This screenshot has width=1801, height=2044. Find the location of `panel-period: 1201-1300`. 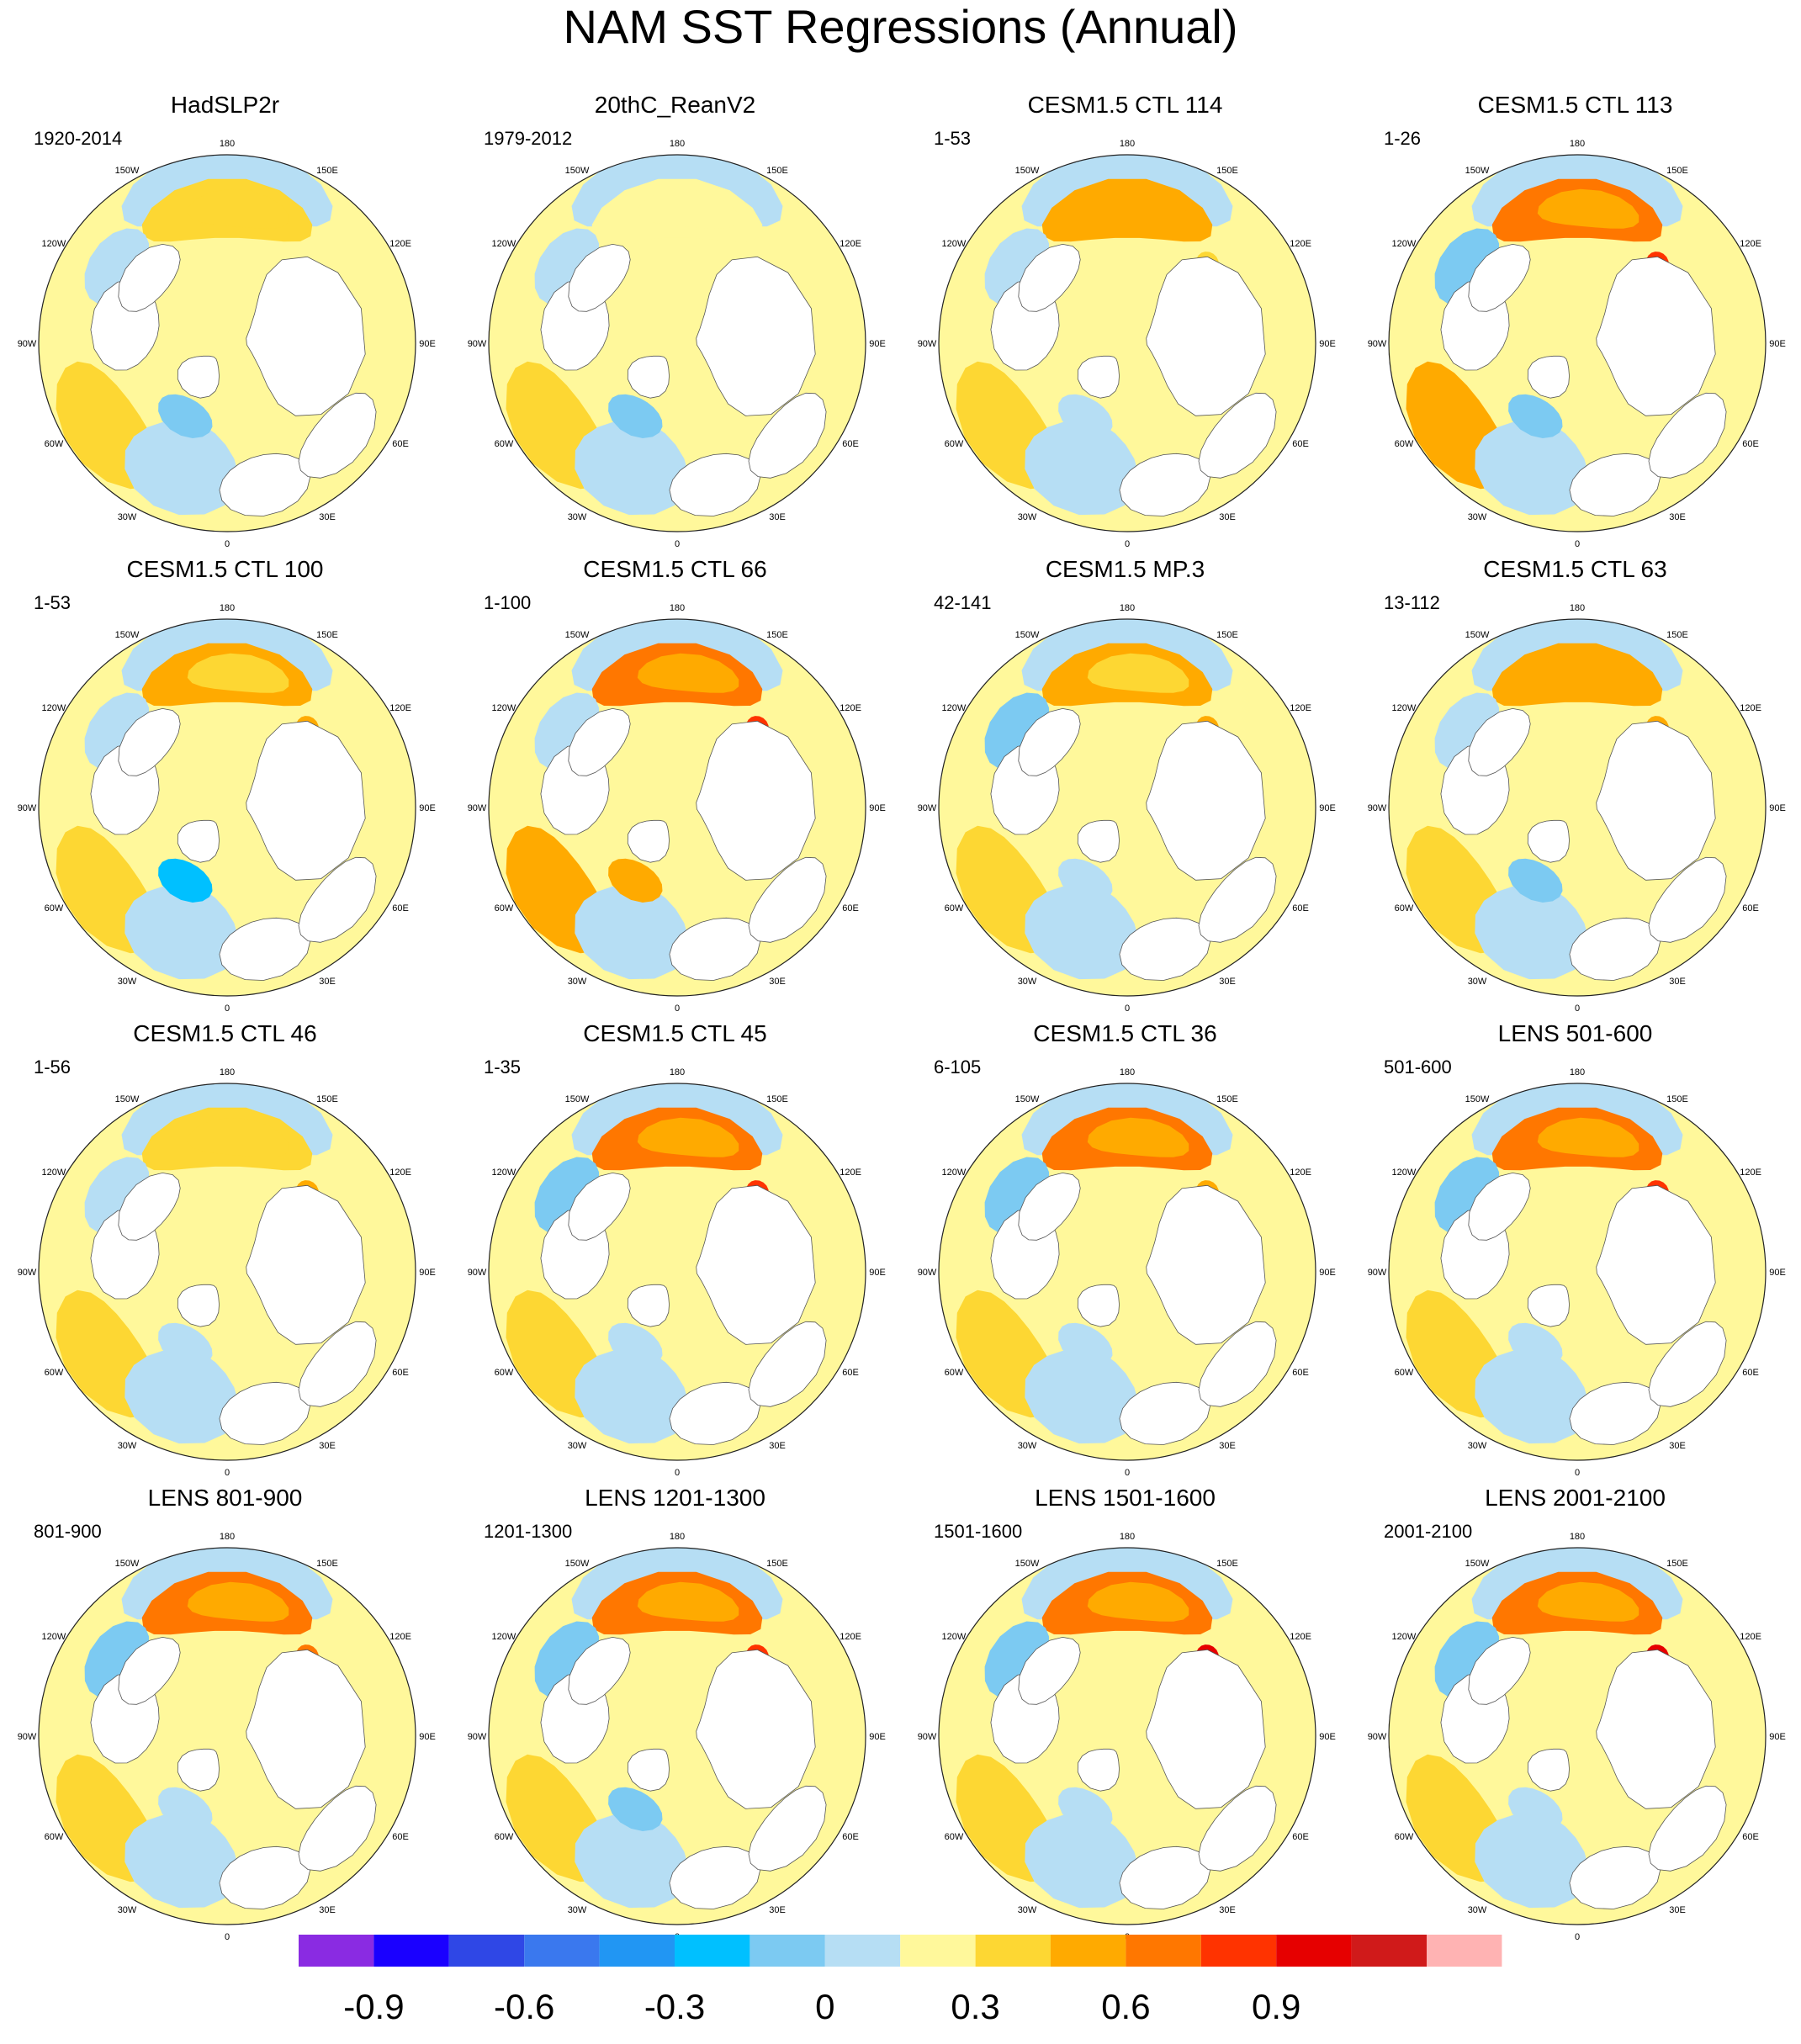

panel-period: 1201-1300 is located at coordinates (528, 1531).